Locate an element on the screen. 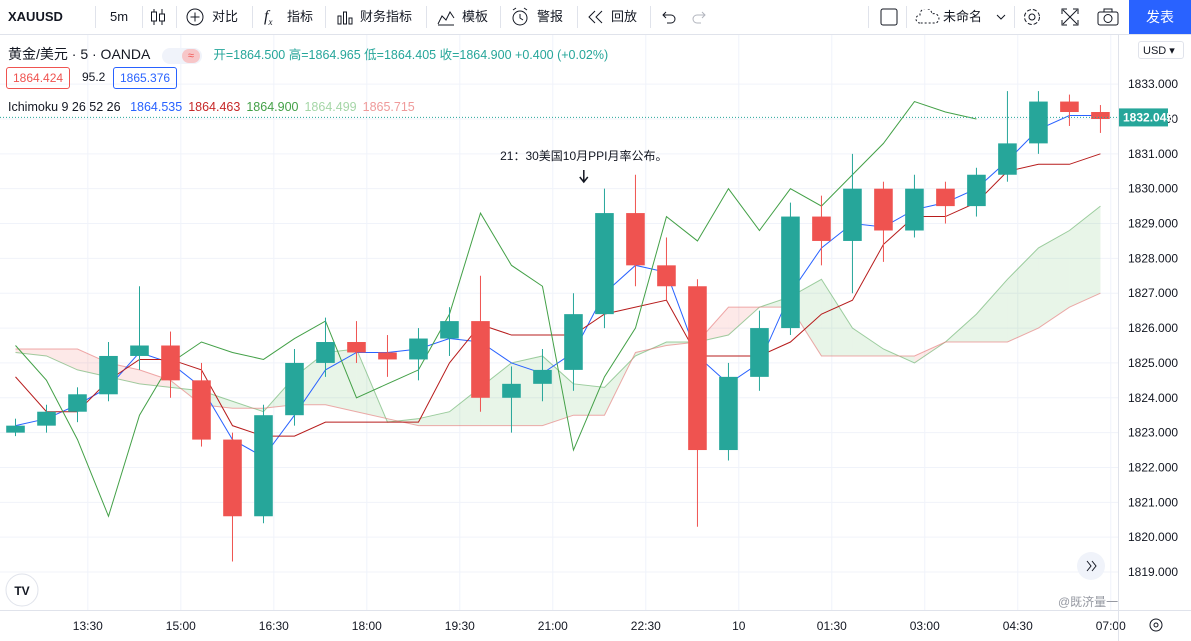 Image resolution: width=1191 pixels, height=641 pixels. replay-button: 回放 is located at coordinates (624, 16).